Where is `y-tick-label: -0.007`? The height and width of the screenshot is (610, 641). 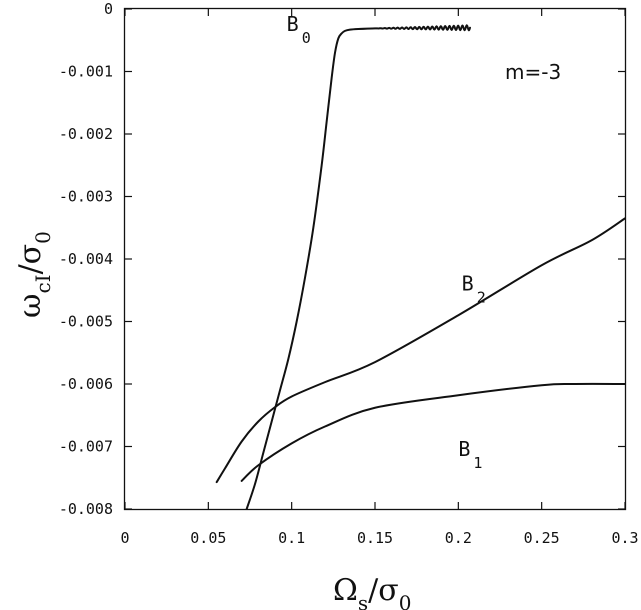
y-tick-label: -0.007 is located at coordinates (86, 447).